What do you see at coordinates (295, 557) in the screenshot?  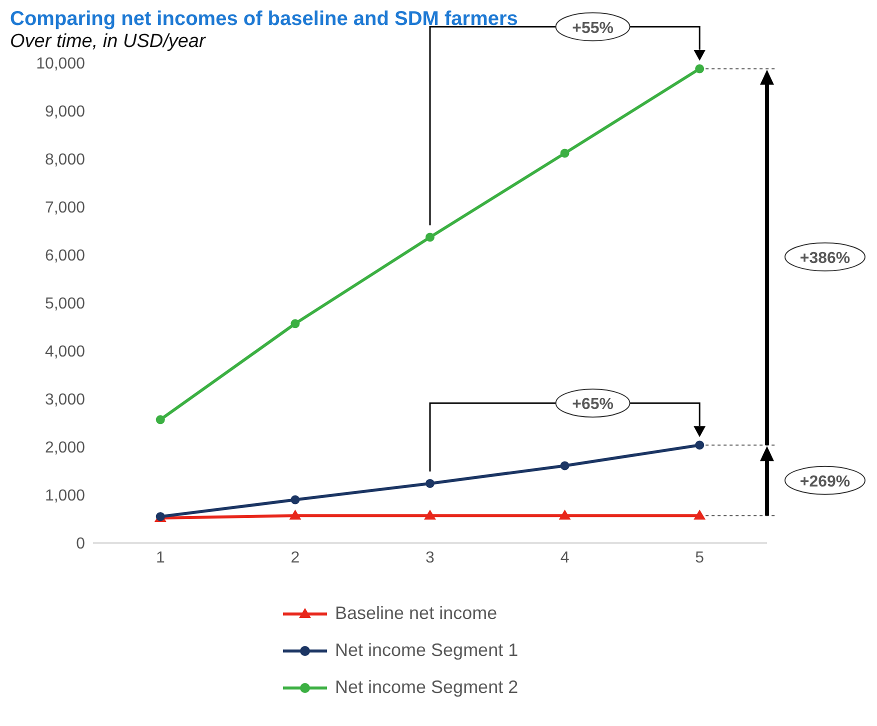 I see `x-tick-label: 2` at bounding box center [295, 557].